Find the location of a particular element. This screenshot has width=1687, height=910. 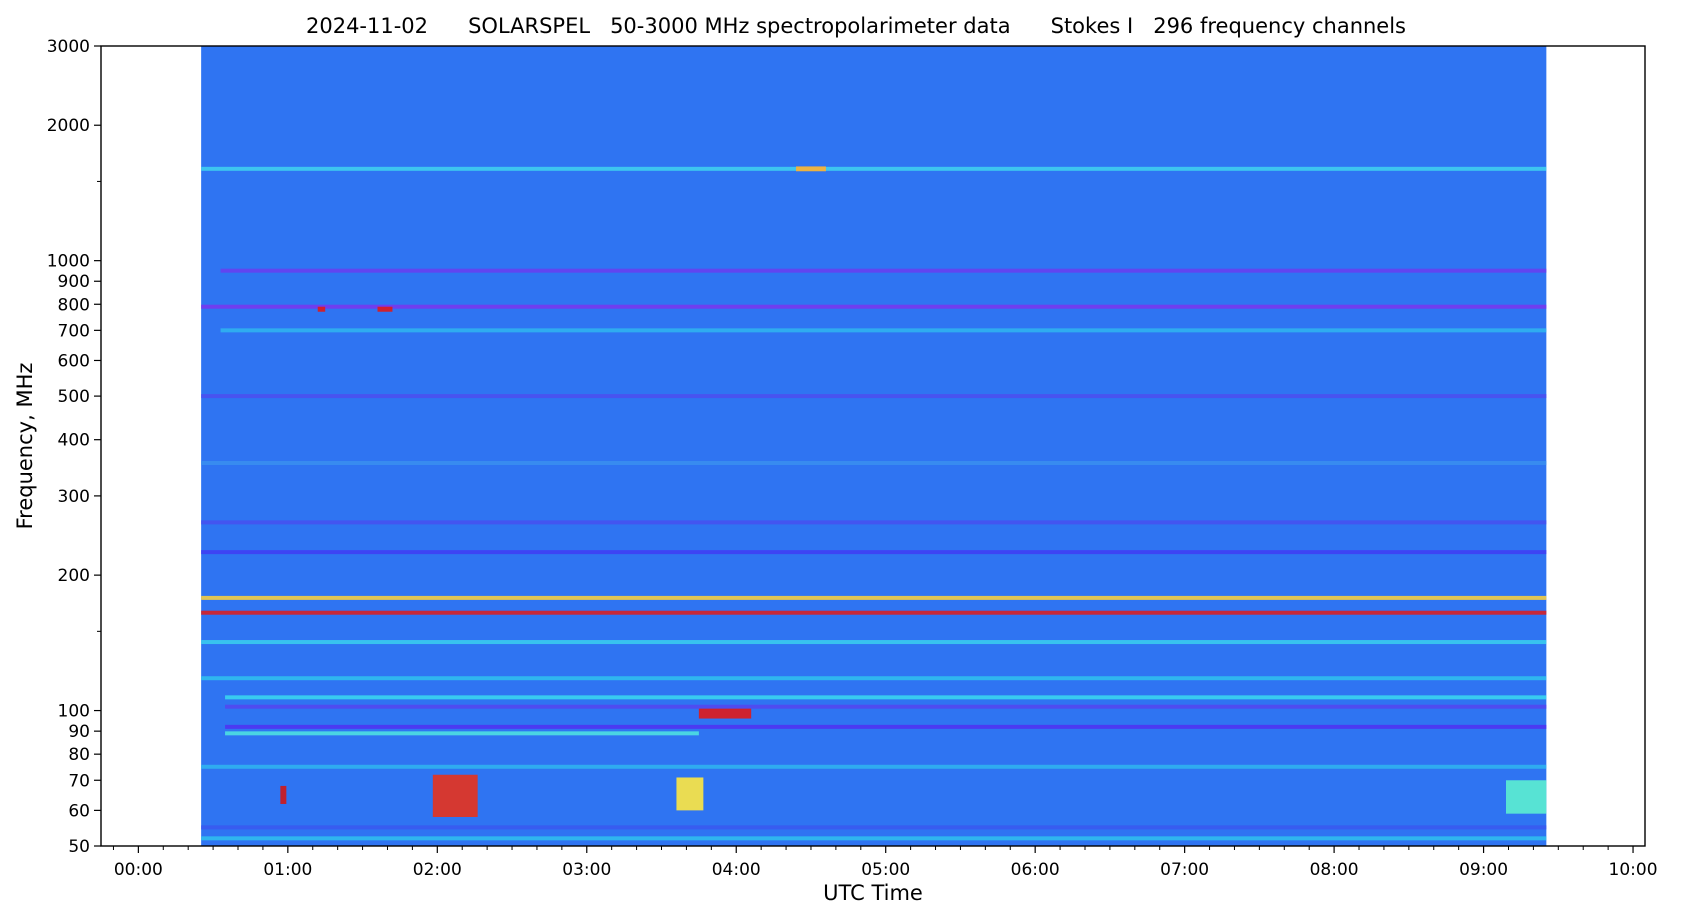

y-tick-label: 800 is located at coordinates (74, 305).